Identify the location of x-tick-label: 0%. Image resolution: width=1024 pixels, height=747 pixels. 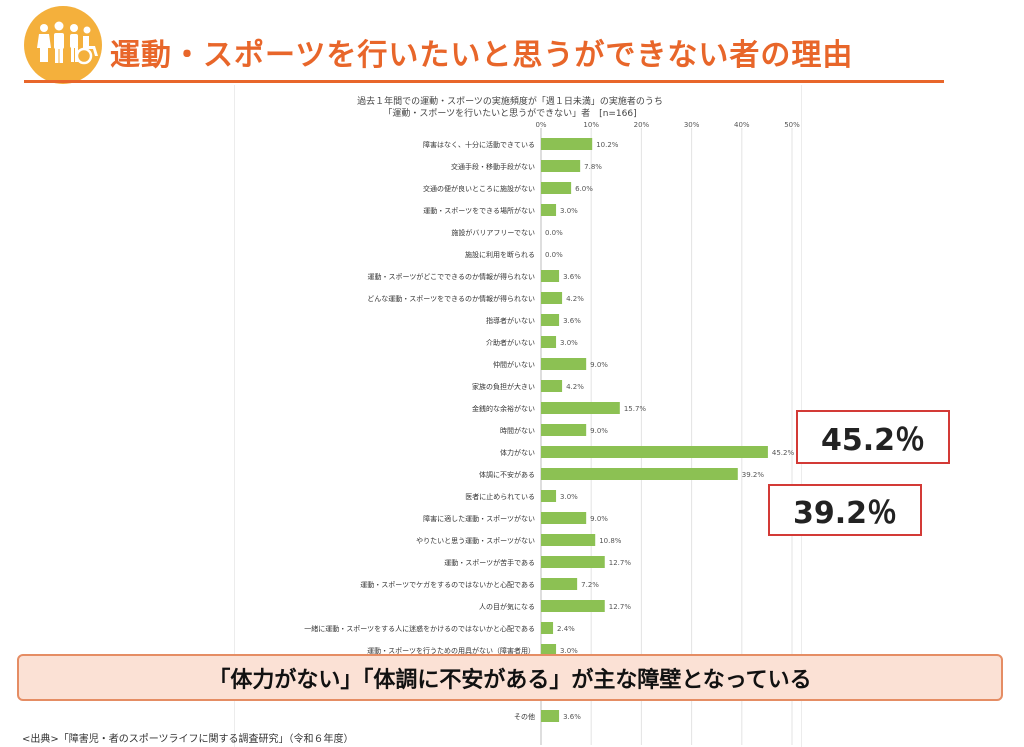
(540, 125).